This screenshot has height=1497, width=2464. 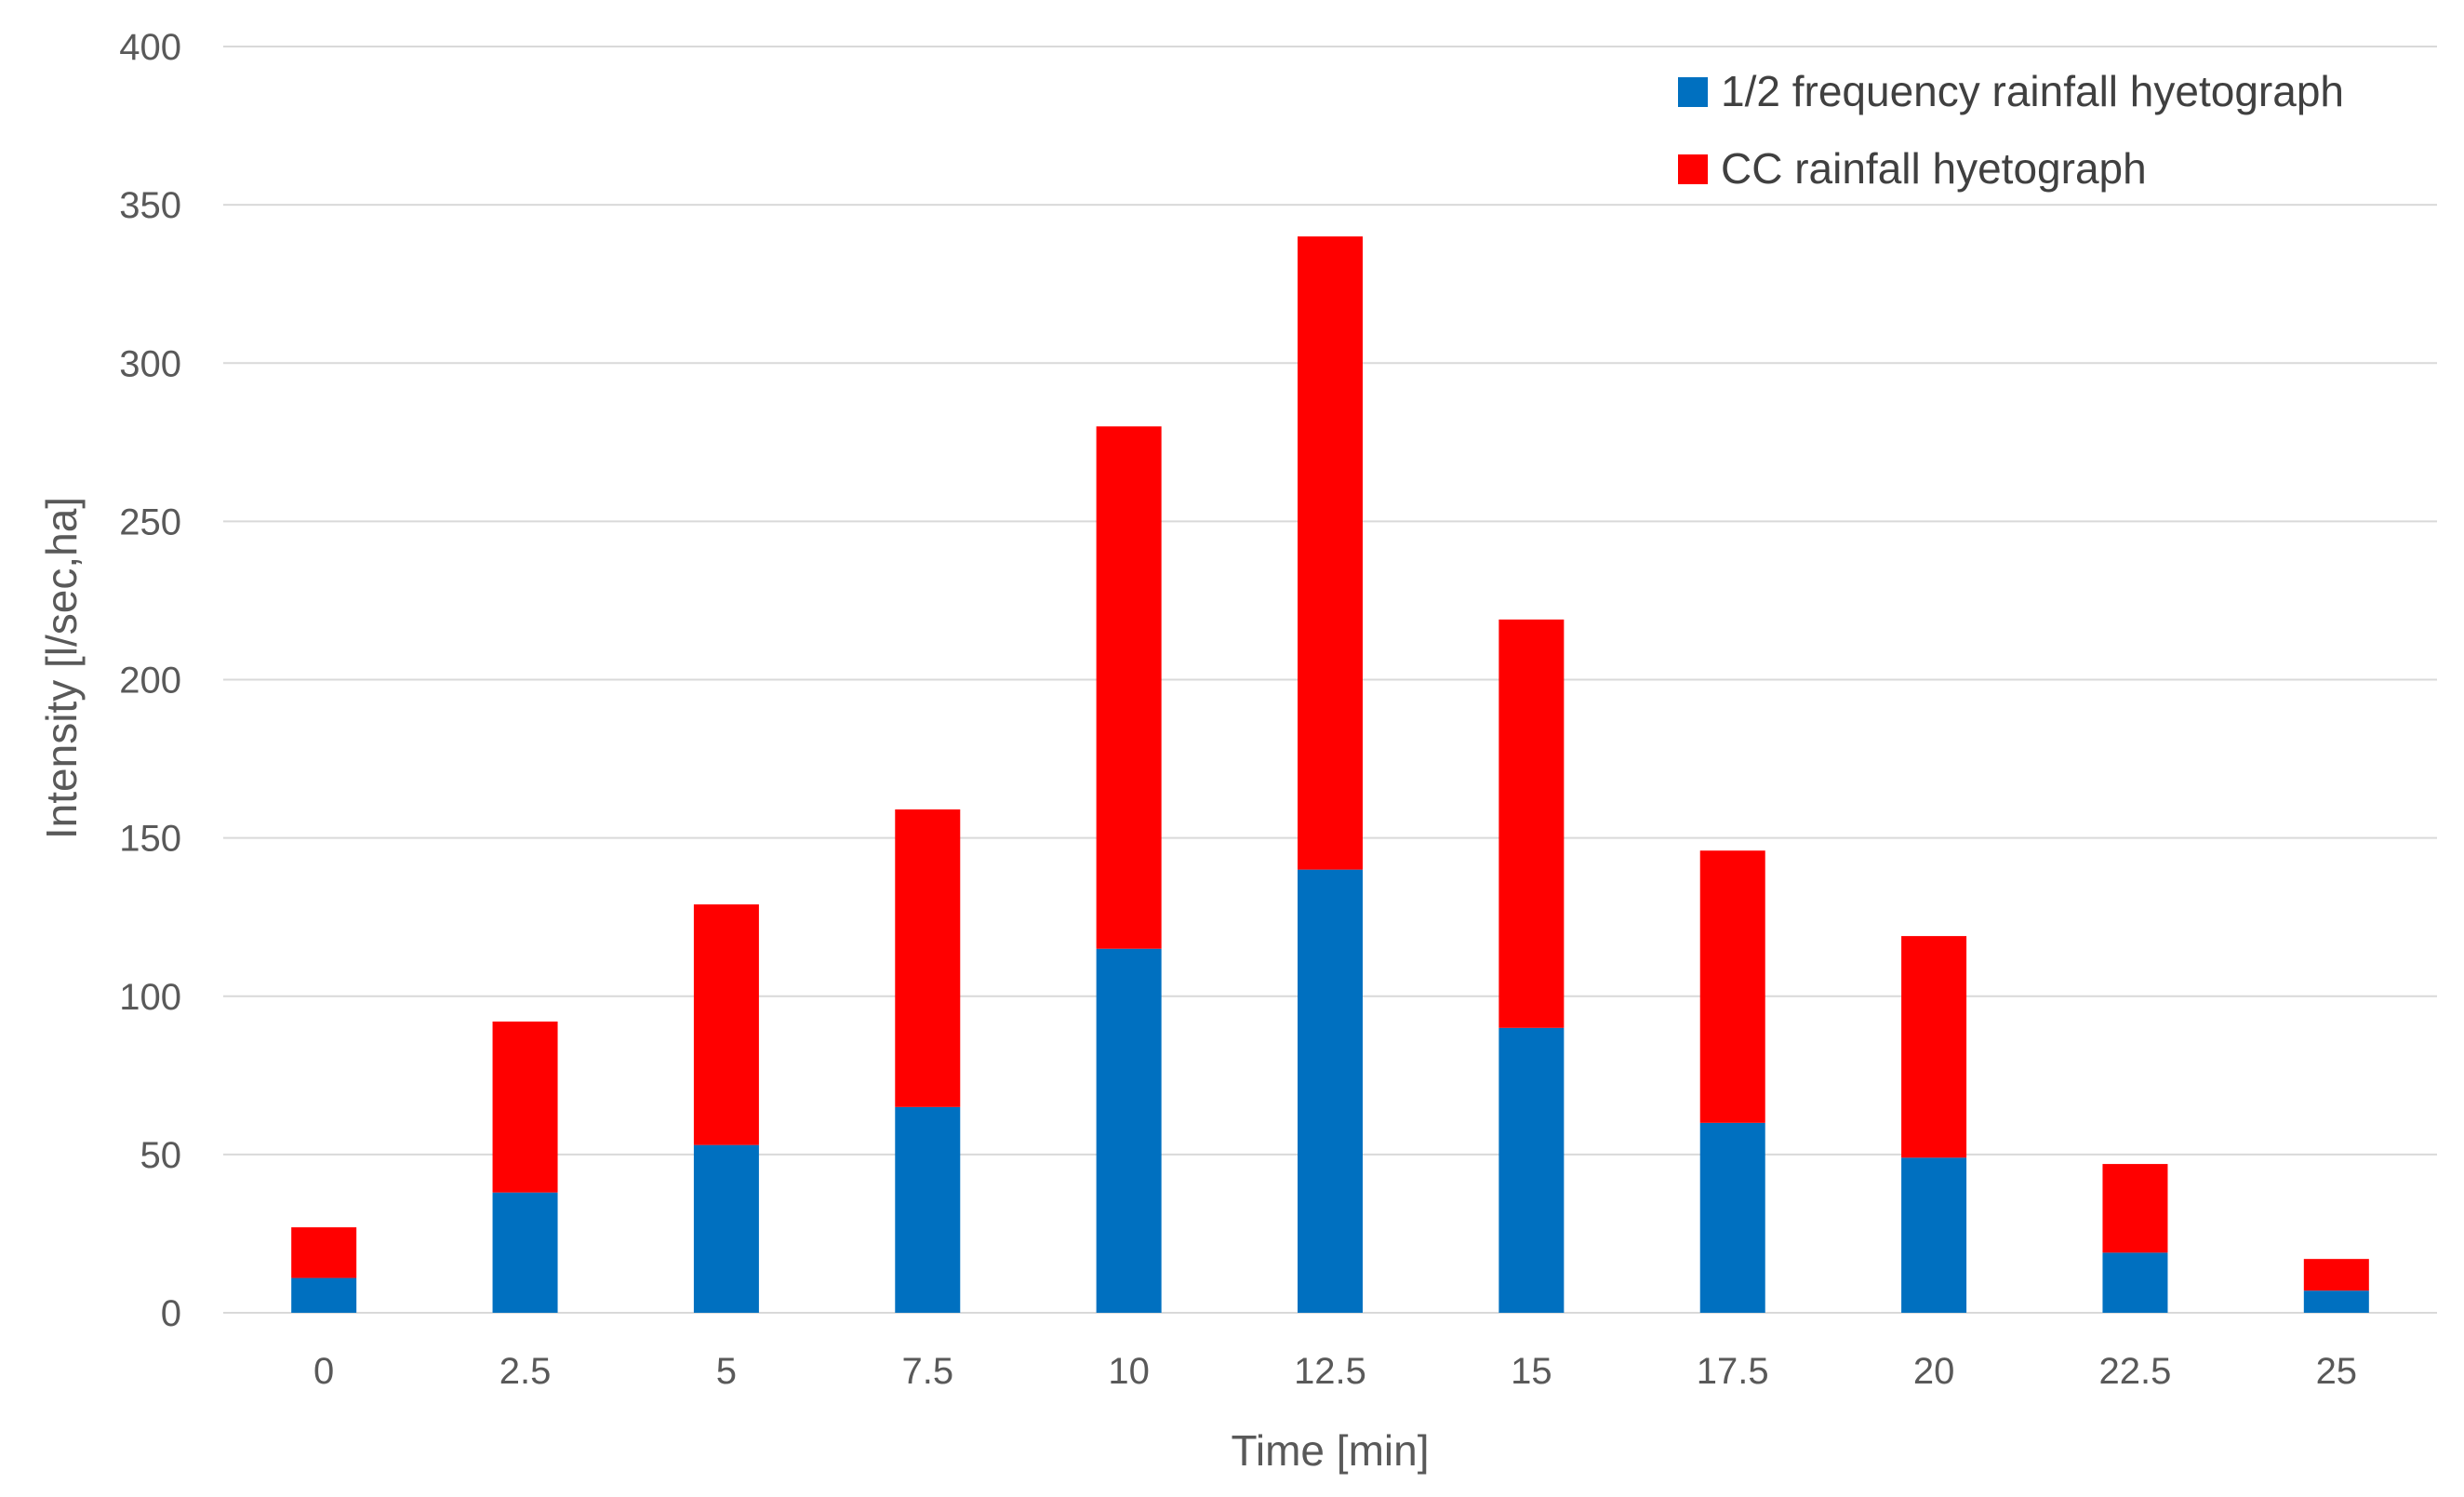 I want to click on bar-half-frequency-22.5, so click(x=2135, y=1282).